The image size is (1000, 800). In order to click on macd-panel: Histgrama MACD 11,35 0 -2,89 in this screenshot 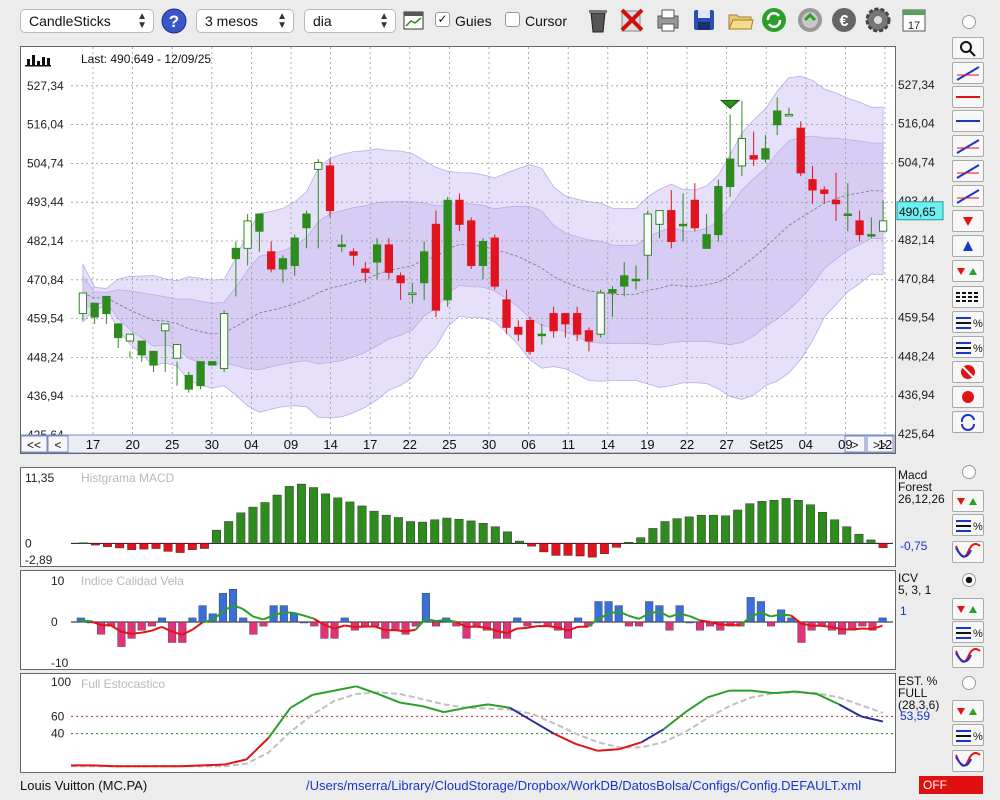, I will do `click(458, 517)`.